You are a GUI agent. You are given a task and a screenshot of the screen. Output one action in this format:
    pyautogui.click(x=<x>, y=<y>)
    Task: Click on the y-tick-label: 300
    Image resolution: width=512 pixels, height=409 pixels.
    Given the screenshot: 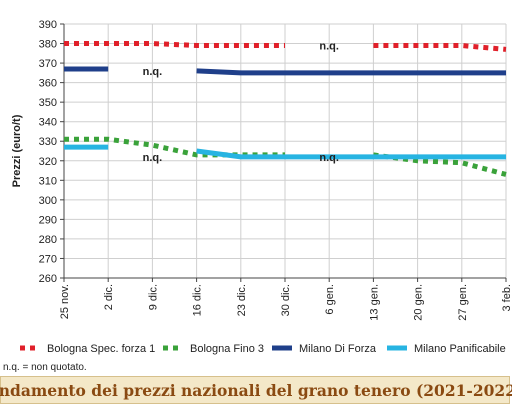 What is the action you would take?
    pyautogui.click(x=48, y=201)
    